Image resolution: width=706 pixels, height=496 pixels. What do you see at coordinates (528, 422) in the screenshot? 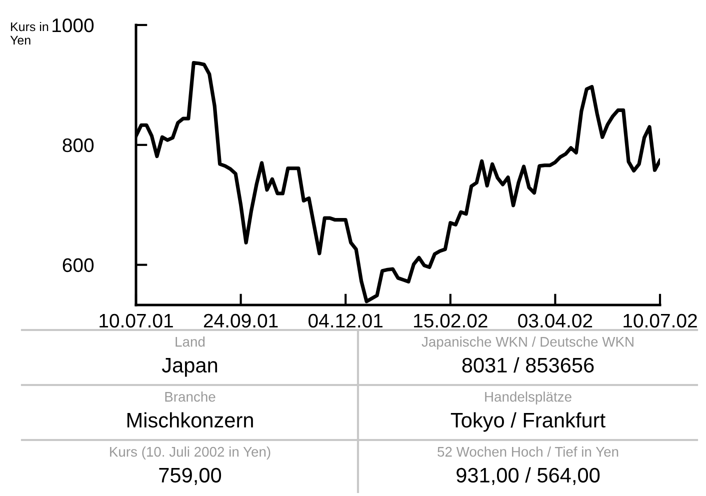
I see `text: Tokyo / Frankfurt` at bounding box center [528, 422].